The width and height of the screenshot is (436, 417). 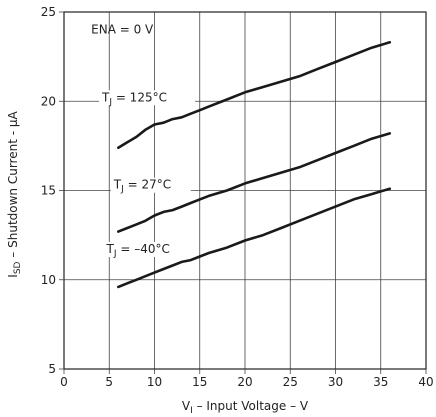 I want to click on x-tick-label: 5, so click(x=109, y=382).